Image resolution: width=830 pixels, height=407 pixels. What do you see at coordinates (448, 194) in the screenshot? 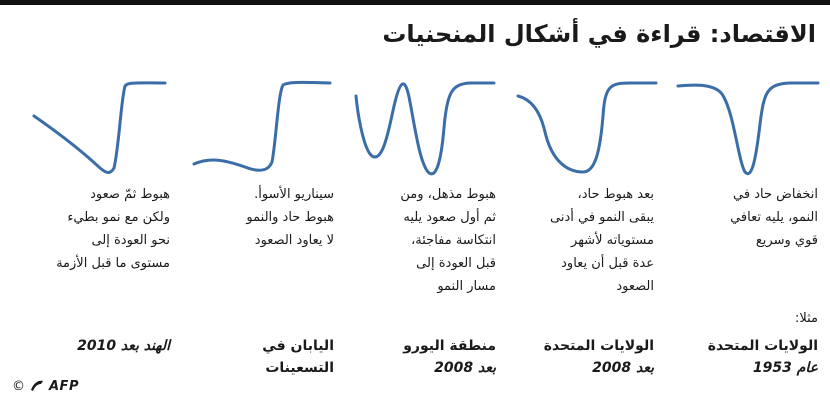
I see `description-line: هبوط مذهل، ومن` at bounding box center [448, 194].